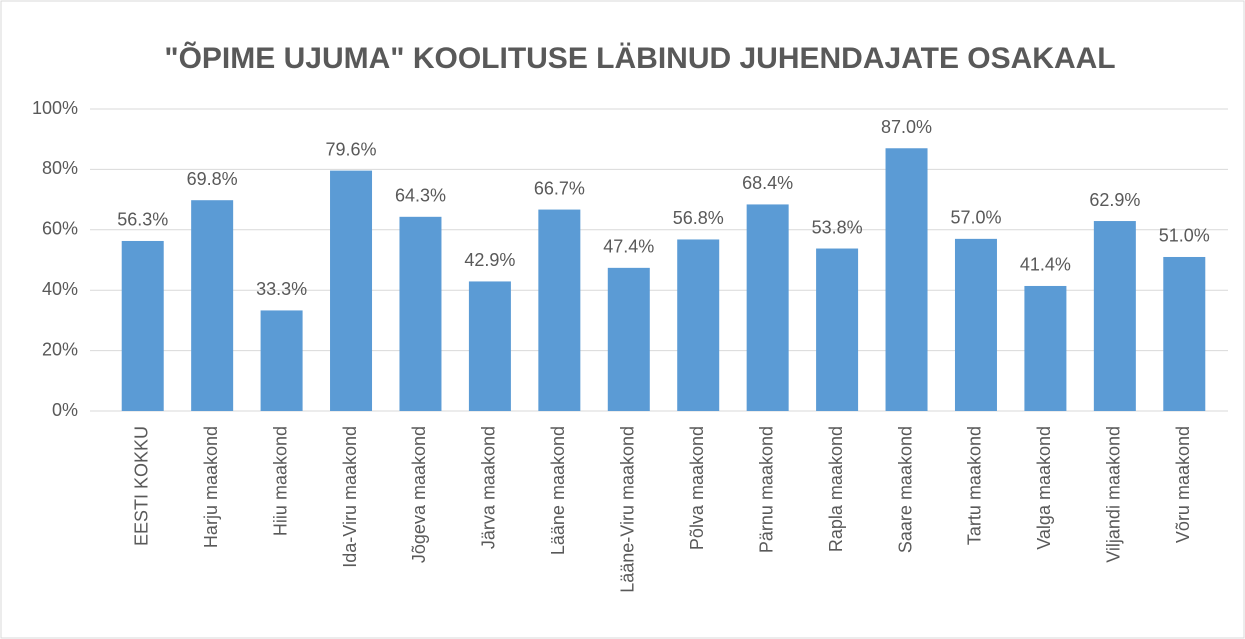  Describe the element at coordinates (836, 489) in the screenshot. I see `x-tick-label: Rapla maakond` at that location.